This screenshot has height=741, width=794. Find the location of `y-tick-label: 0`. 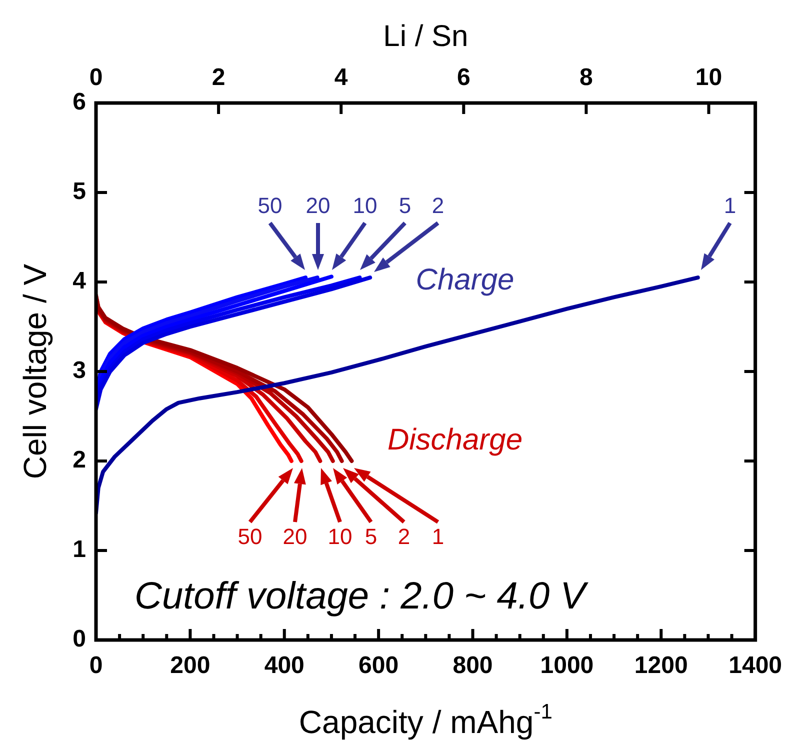

y-tick-label: 0 is located at coordinates (79, 639).